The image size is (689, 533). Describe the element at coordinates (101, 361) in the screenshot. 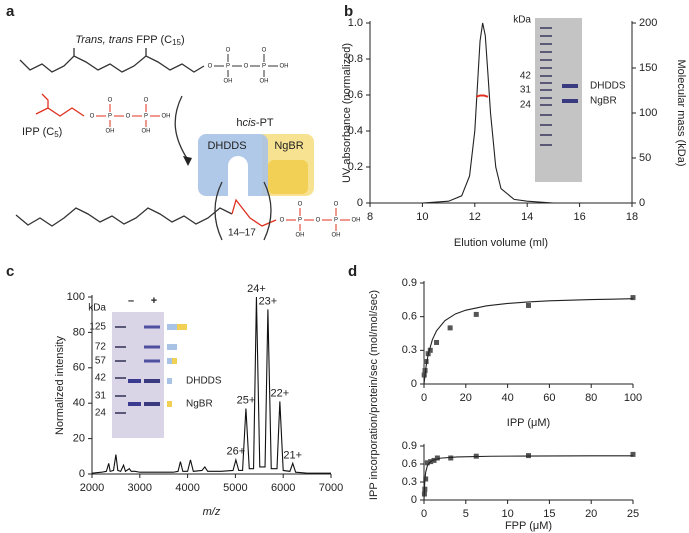

I see `marker-label: 57` at that location.